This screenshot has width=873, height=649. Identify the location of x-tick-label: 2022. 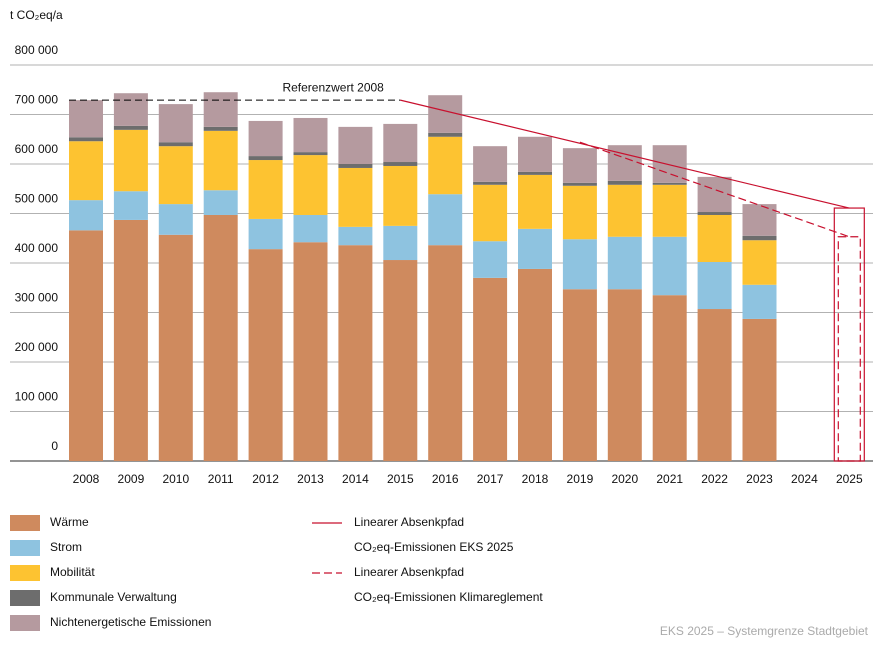
(714, 479).